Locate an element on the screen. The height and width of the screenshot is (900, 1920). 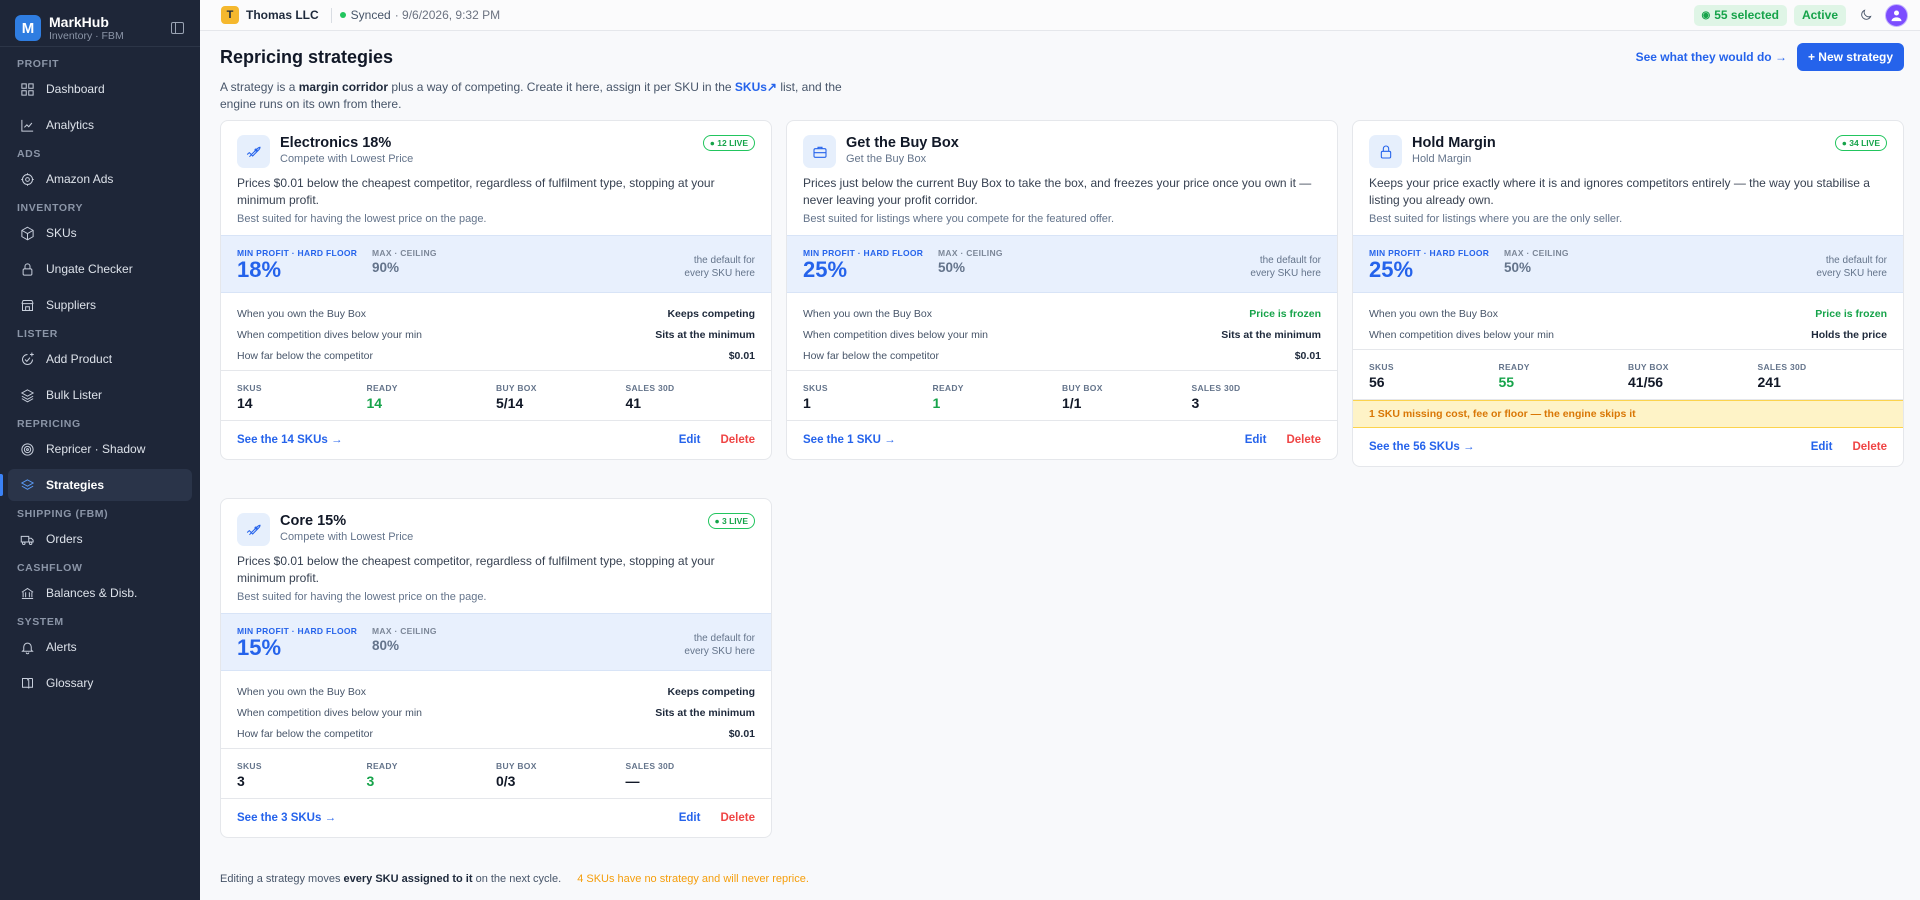
lock-icon is located at coordinates (1385, 151).